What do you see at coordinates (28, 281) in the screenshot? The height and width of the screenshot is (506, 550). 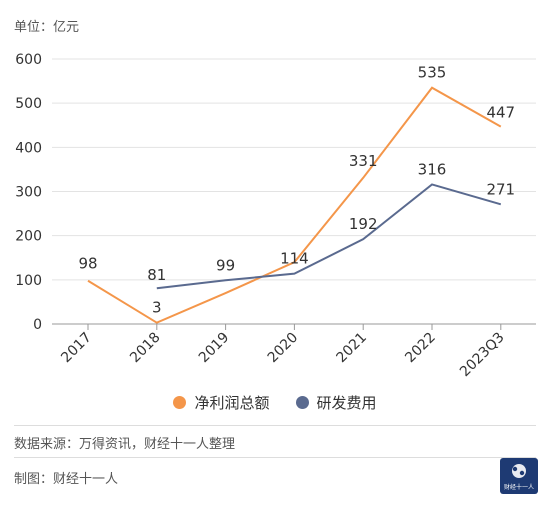 I see `y-tick-label: 100` at bounding box center [28, 281].